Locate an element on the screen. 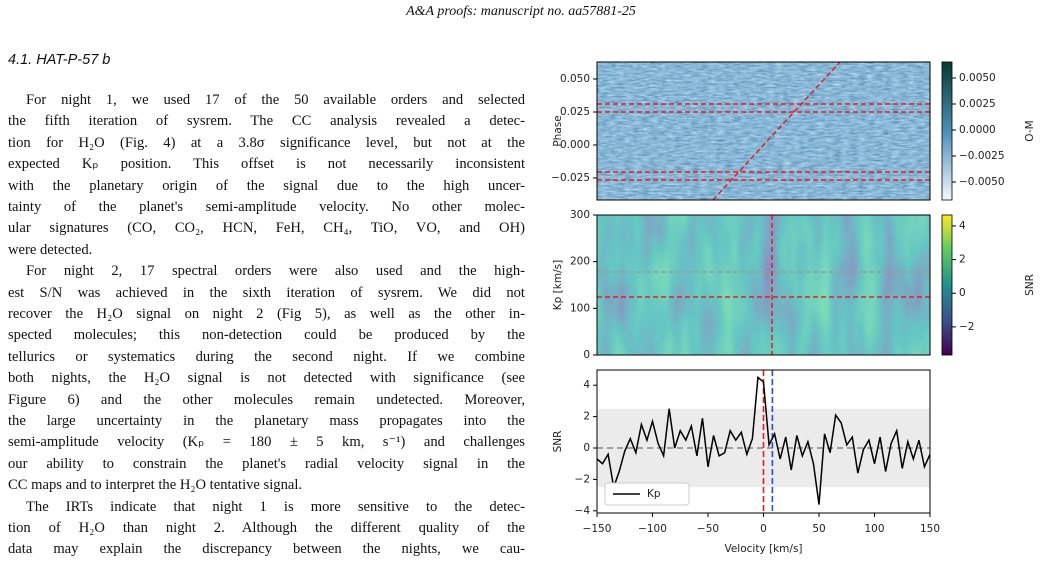 The height and width of the screenshot is (586, 1042). phase-overlays is located at coordinates (763, 131).